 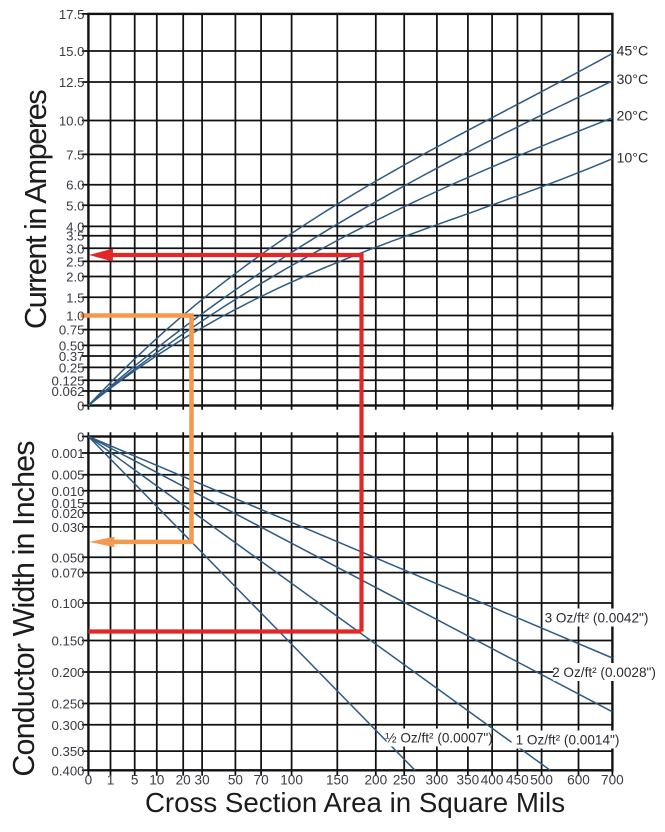 I want to click on svg-text: 0.300, so click(x=67, y=725).